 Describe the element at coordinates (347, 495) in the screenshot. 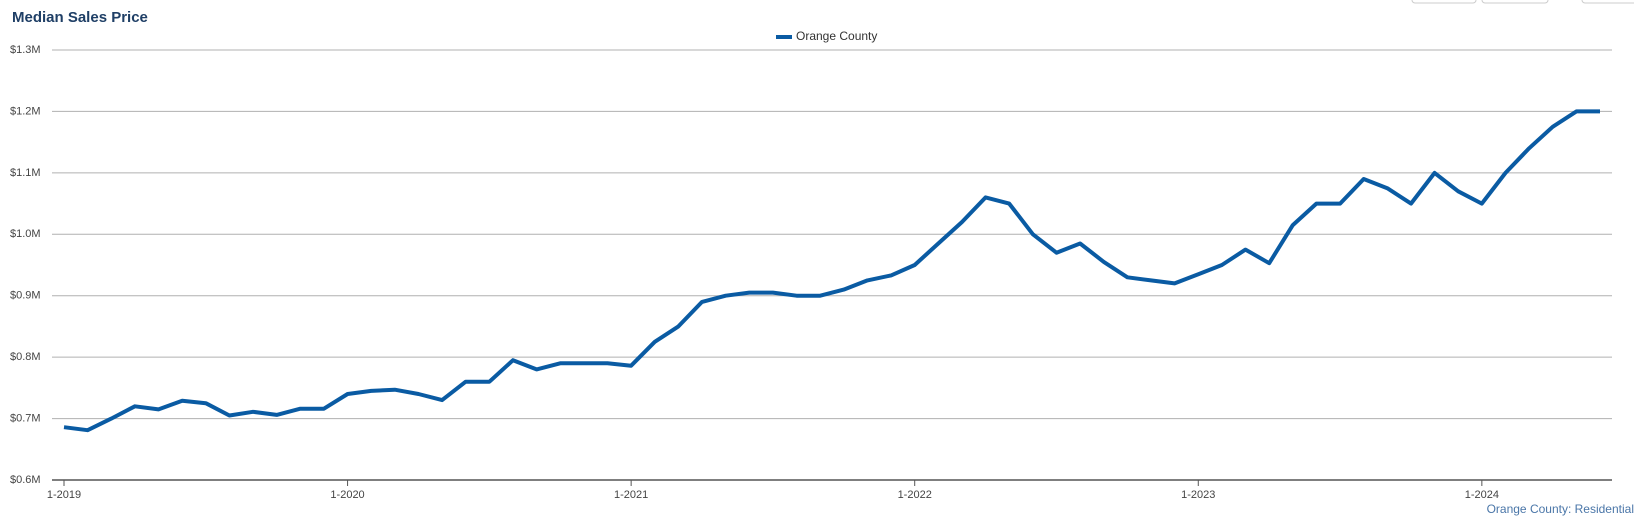

I see `x-tick-label: 1-2020` at that location.